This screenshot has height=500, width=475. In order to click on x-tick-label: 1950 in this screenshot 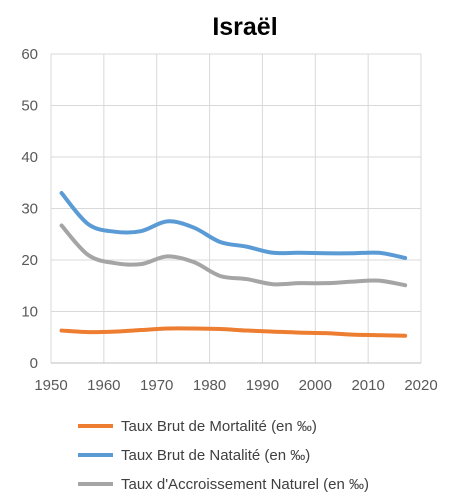, I will do `click(50, 385)`.